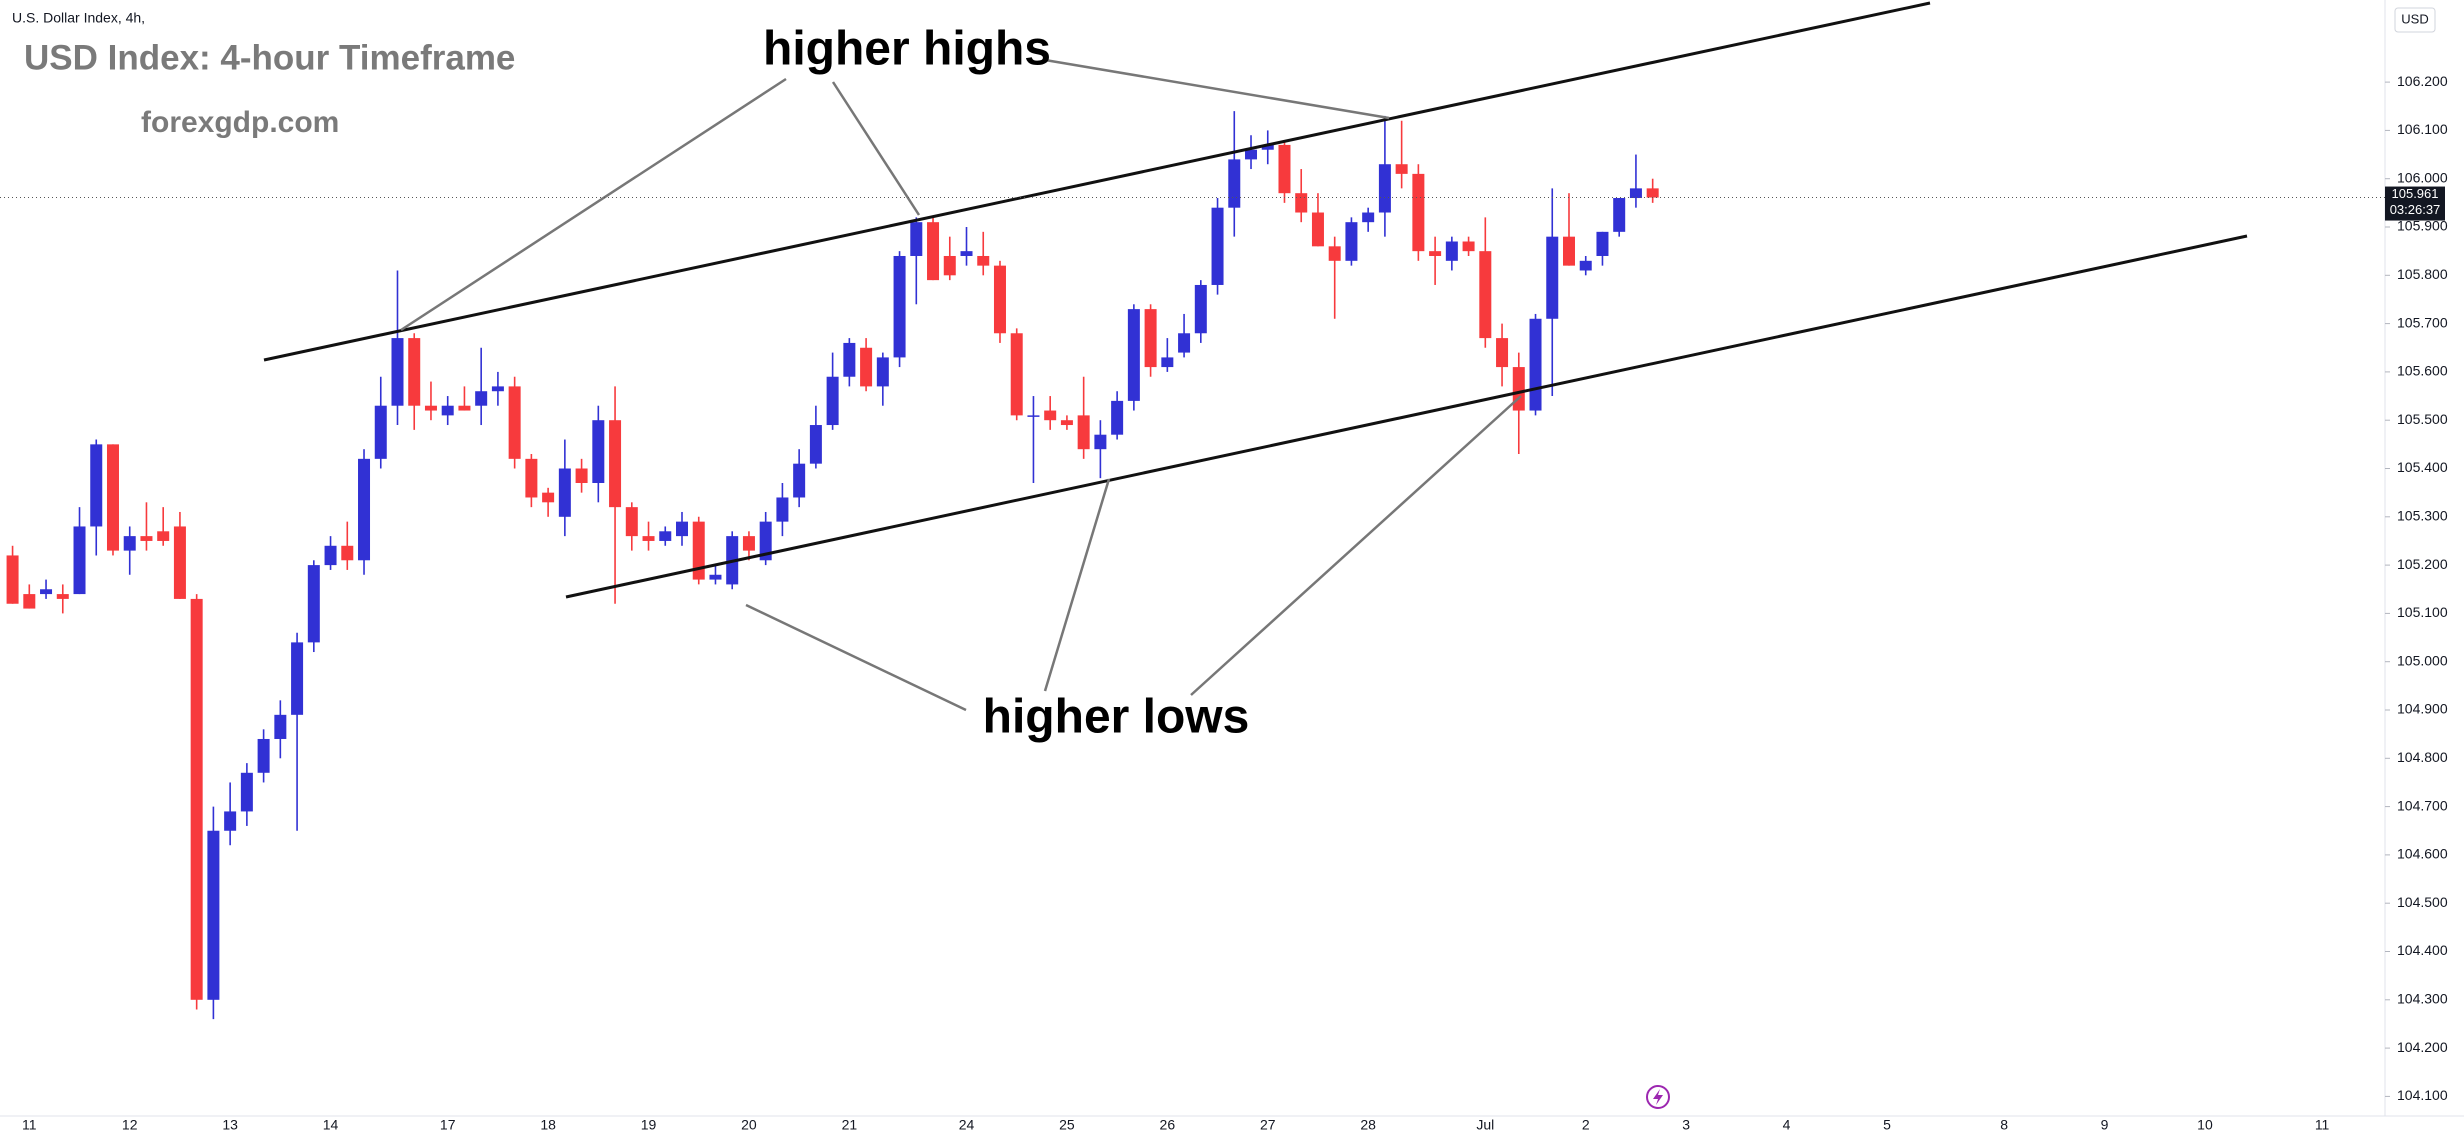 This screenshot has width=2464, height=1142. Describe the element at coordinates (269, 57) in the screenshot. I see `chart-title: USD Index: 4-hour Timeframe` at that location.